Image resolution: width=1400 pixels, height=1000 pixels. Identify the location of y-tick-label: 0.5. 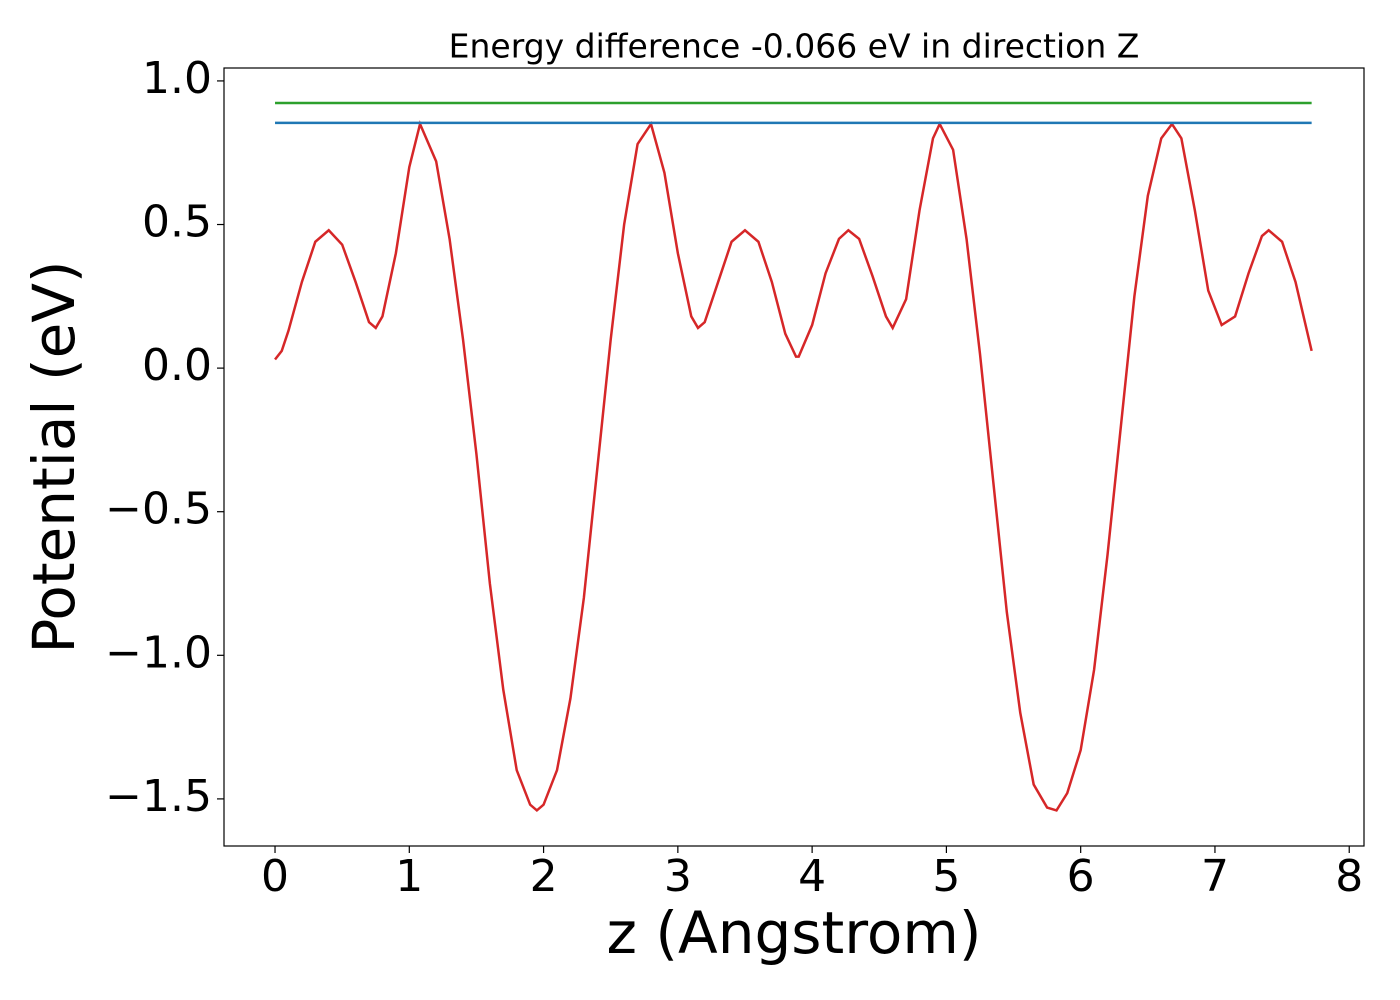
(177, 222).